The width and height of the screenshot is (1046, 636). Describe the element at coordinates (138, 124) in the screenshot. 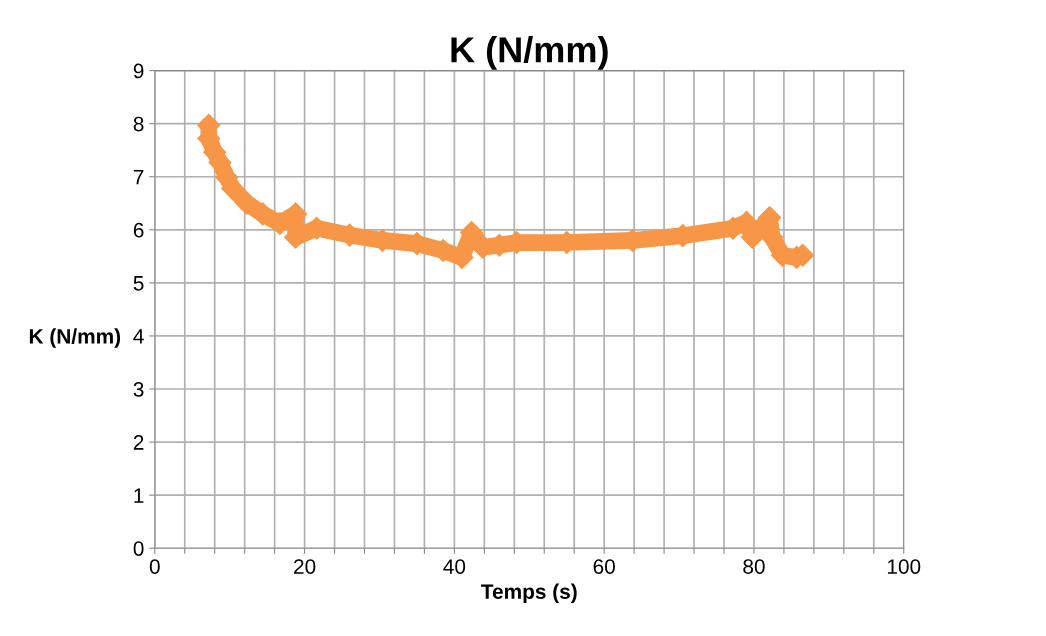

I see `y-tick-label: 8` at that location.